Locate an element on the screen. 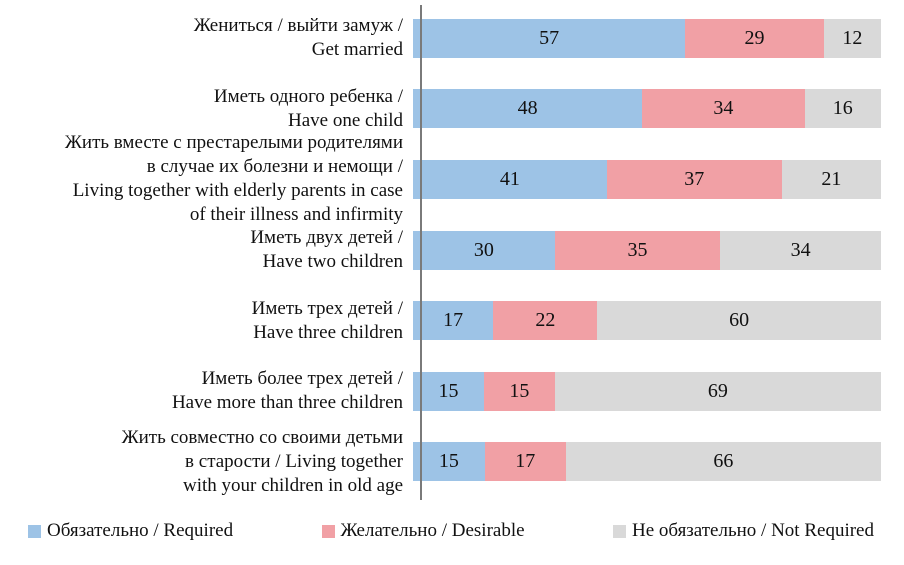 The height and width of the screenshot is (565, 904). segment-value-label: 57 is located at coordinates (549, 37).